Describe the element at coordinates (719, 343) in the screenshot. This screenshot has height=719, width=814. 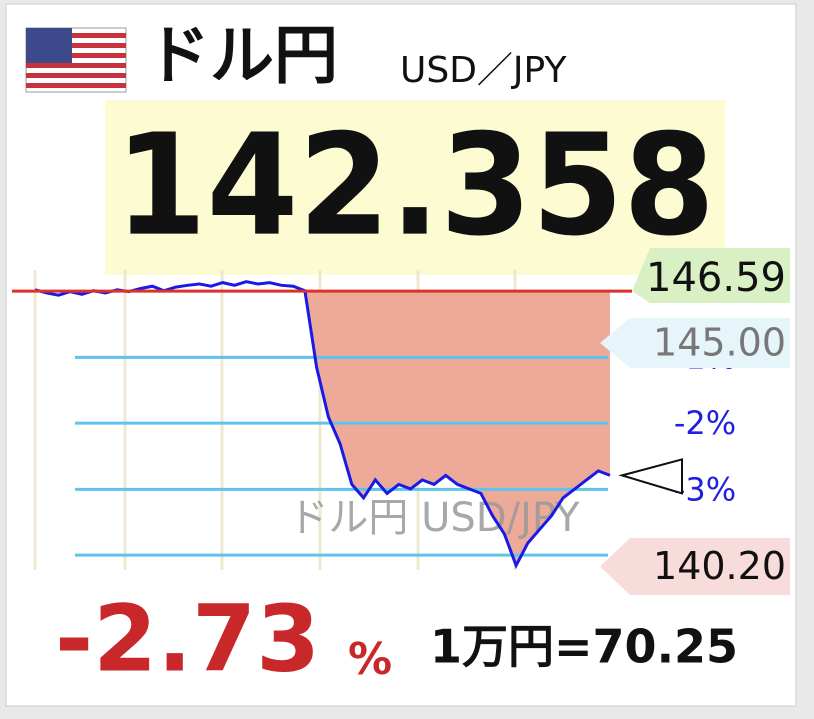
I see `price-tag-label: 145.00` at that location.